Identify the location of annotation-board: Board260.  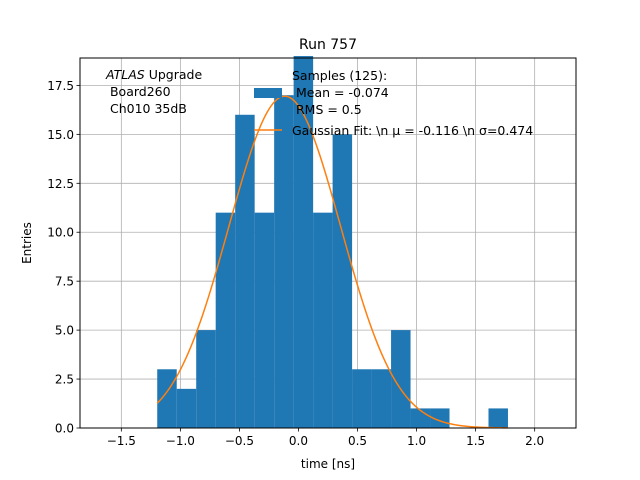
(138, 91).